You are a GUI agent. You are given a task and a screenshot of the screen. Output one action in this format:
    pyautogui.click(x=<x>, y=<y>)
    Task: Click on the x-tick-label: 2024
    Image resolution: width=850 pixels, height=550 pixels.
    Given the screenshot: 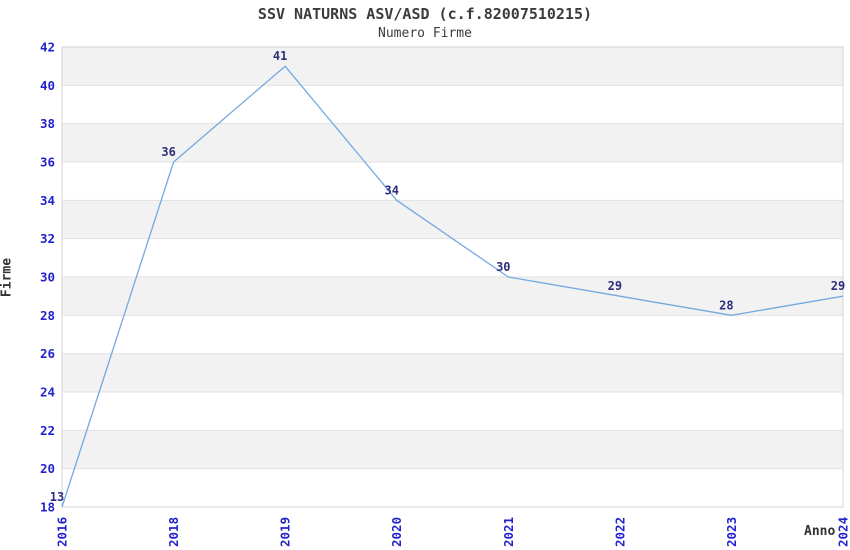 What is the action you would take?
    pyautogui.click(x=843, y=532)
    